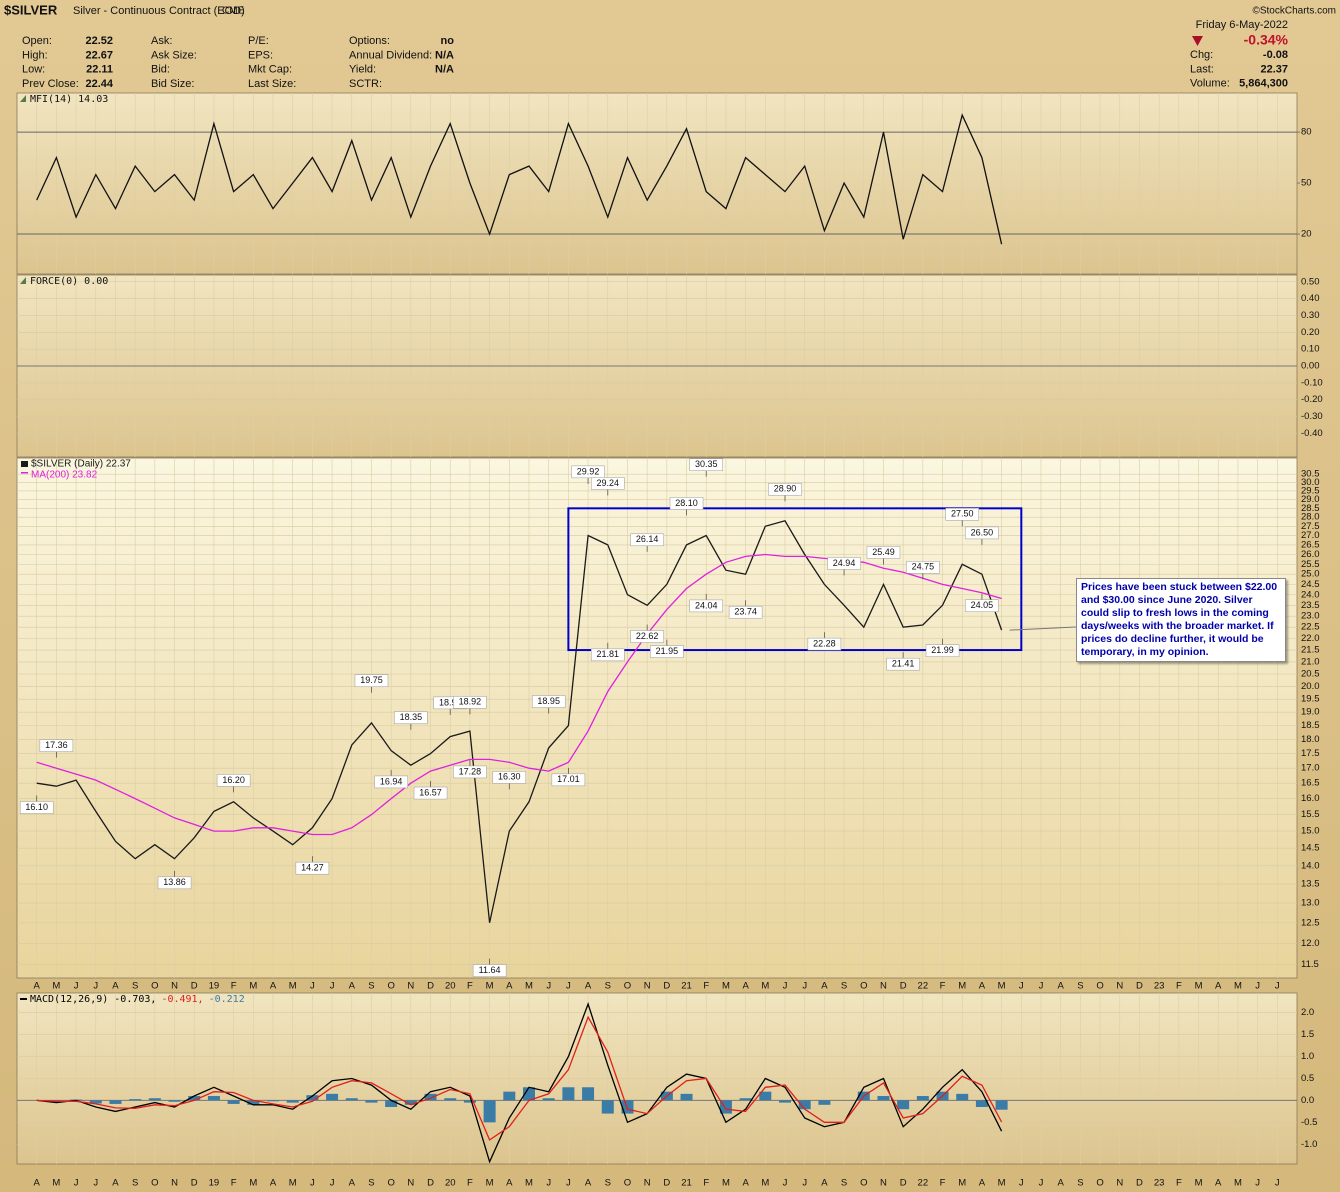 This screenshot has height=1192, width=1340. Describe the element at coordinates (1310, 564) in the screenshot. I see `y-tick-label: 25.5` at that location.